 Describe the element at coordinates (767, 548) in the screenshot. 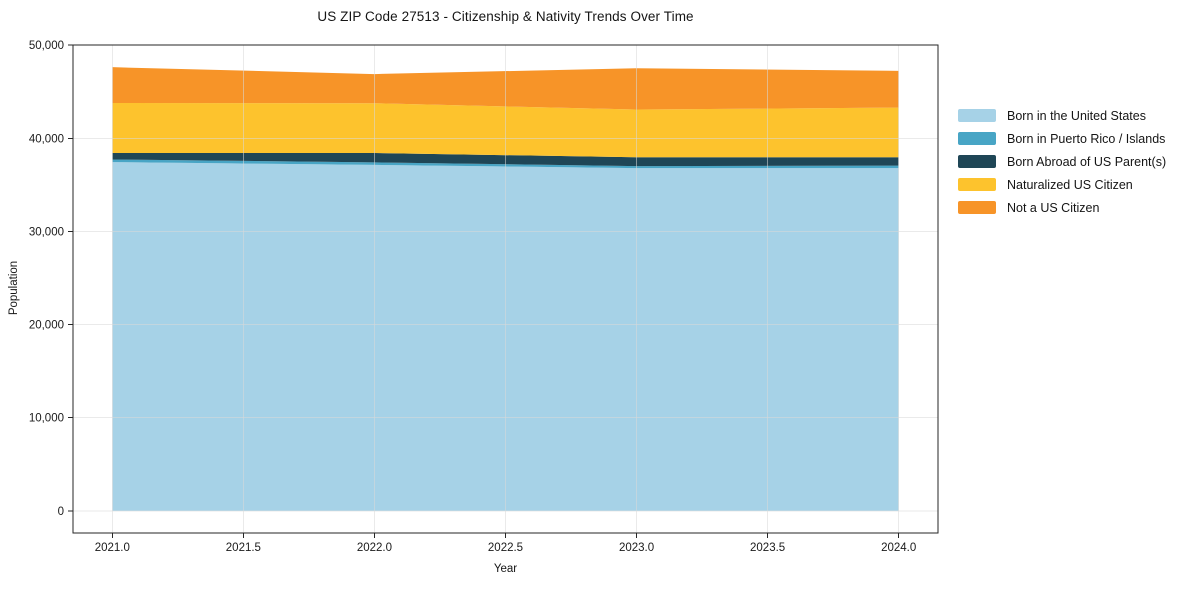

I see `x-tick-label: 2023.5` at that location.